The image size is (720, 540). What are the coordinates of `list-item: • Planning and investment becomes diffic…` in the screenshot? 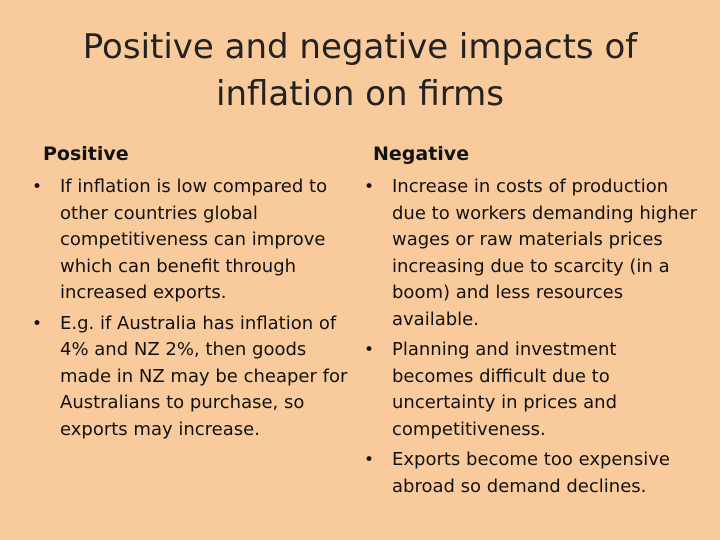 It's located at (532, 390).